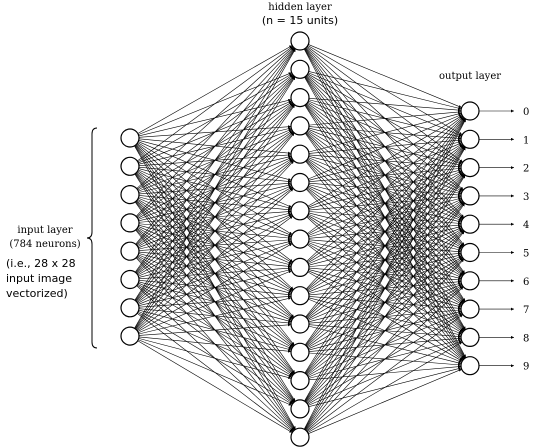 This screenshot has width=537, height=447. I want to click on input-layer-note: input image, so click(39, 278).